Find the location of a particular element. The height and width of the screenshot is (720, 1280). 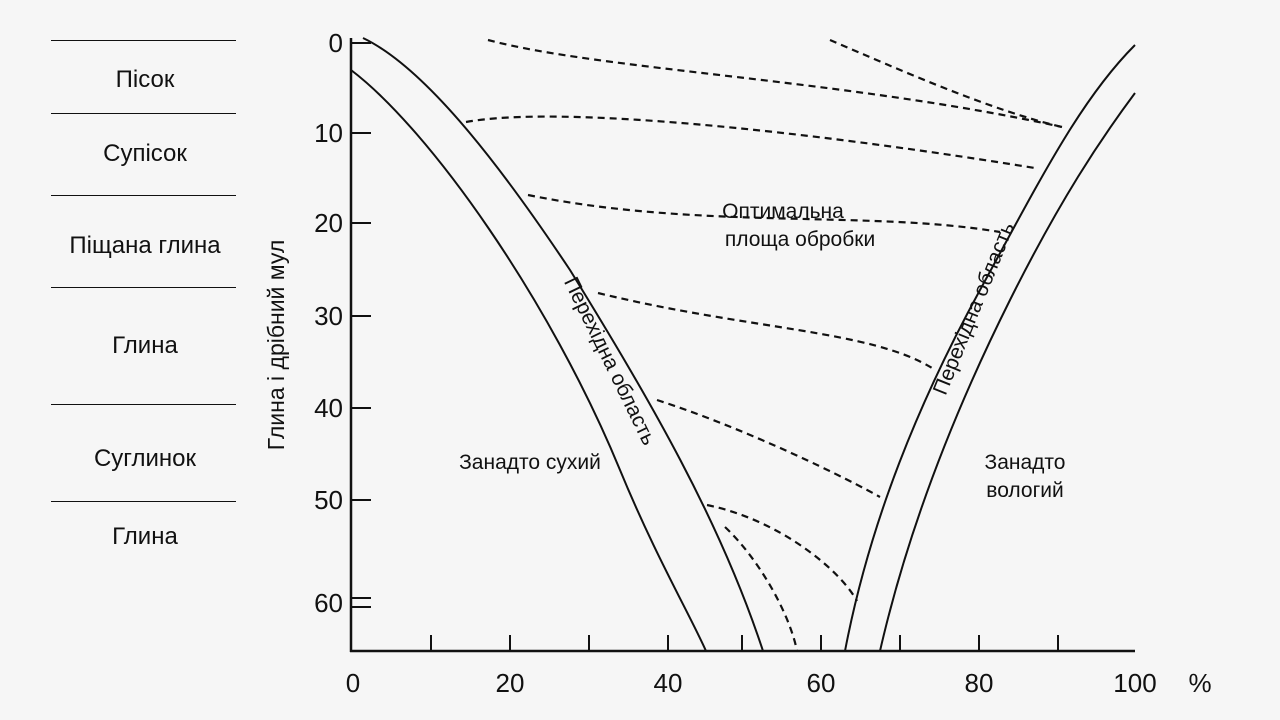

too-dry-label: Занадто сухий is located at coordinates (530, 462).